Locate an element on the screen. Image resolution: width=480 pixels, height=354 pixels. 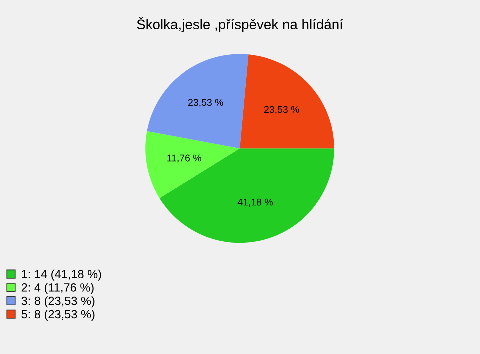
legend-label: 1: 14 (41,18 %) is located at coordinates (62, 275).